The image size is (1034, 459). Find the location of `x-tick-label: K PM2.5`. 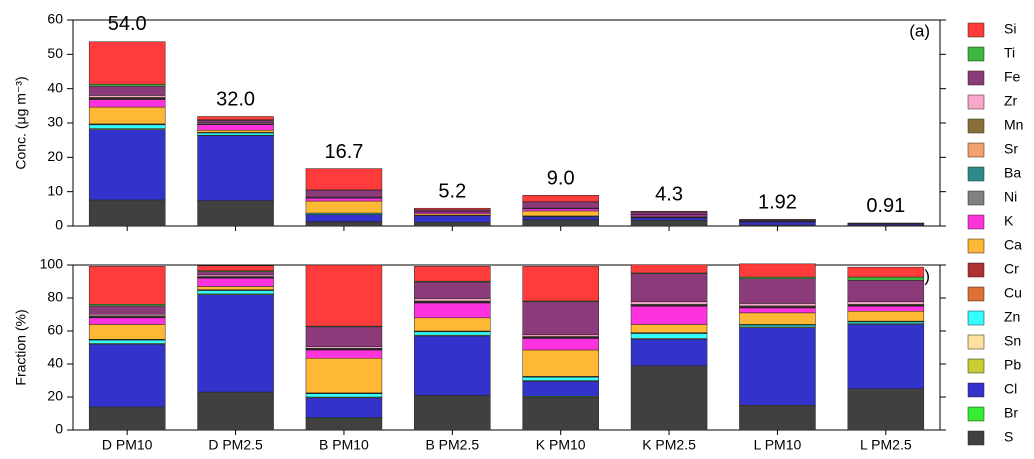

x-tick-label: K PM2.5 is located at coordinates (669, 445).